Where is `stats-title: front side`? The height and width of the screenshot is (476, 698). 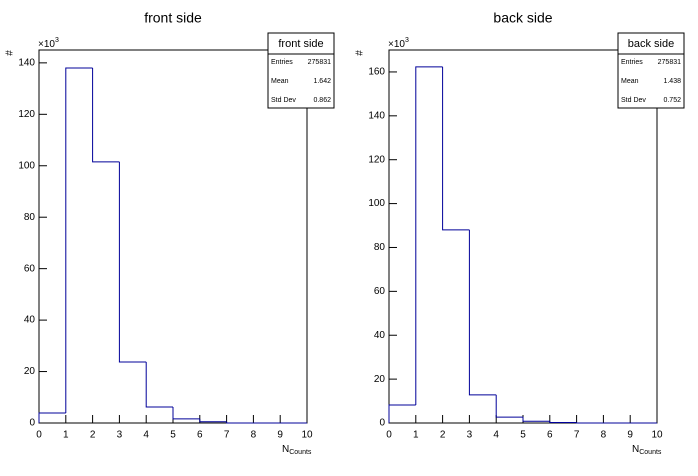
stats-title: front side is located at coordinates (300, 44).